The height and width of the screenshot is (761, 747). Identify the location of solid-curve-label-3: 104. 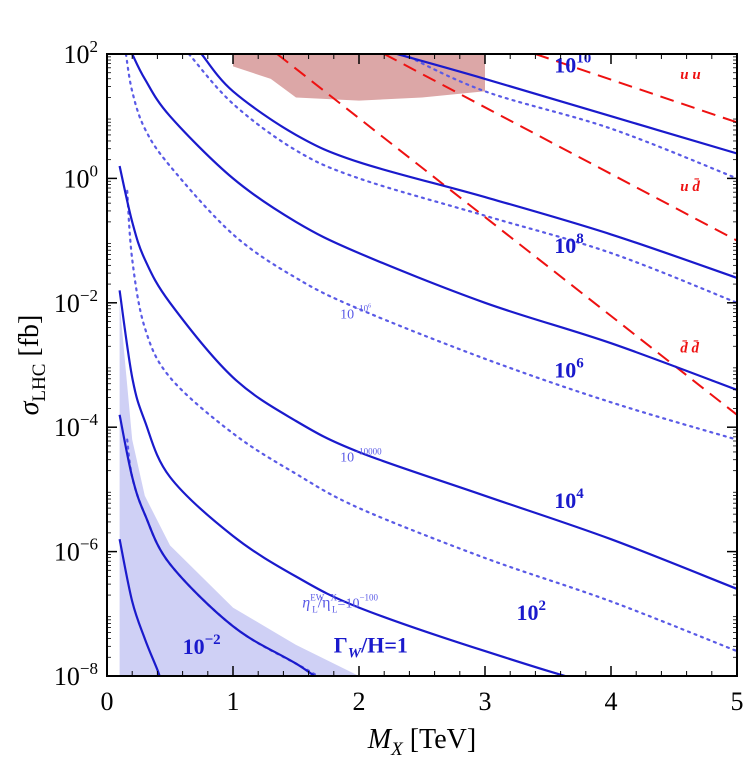
(569, 499).